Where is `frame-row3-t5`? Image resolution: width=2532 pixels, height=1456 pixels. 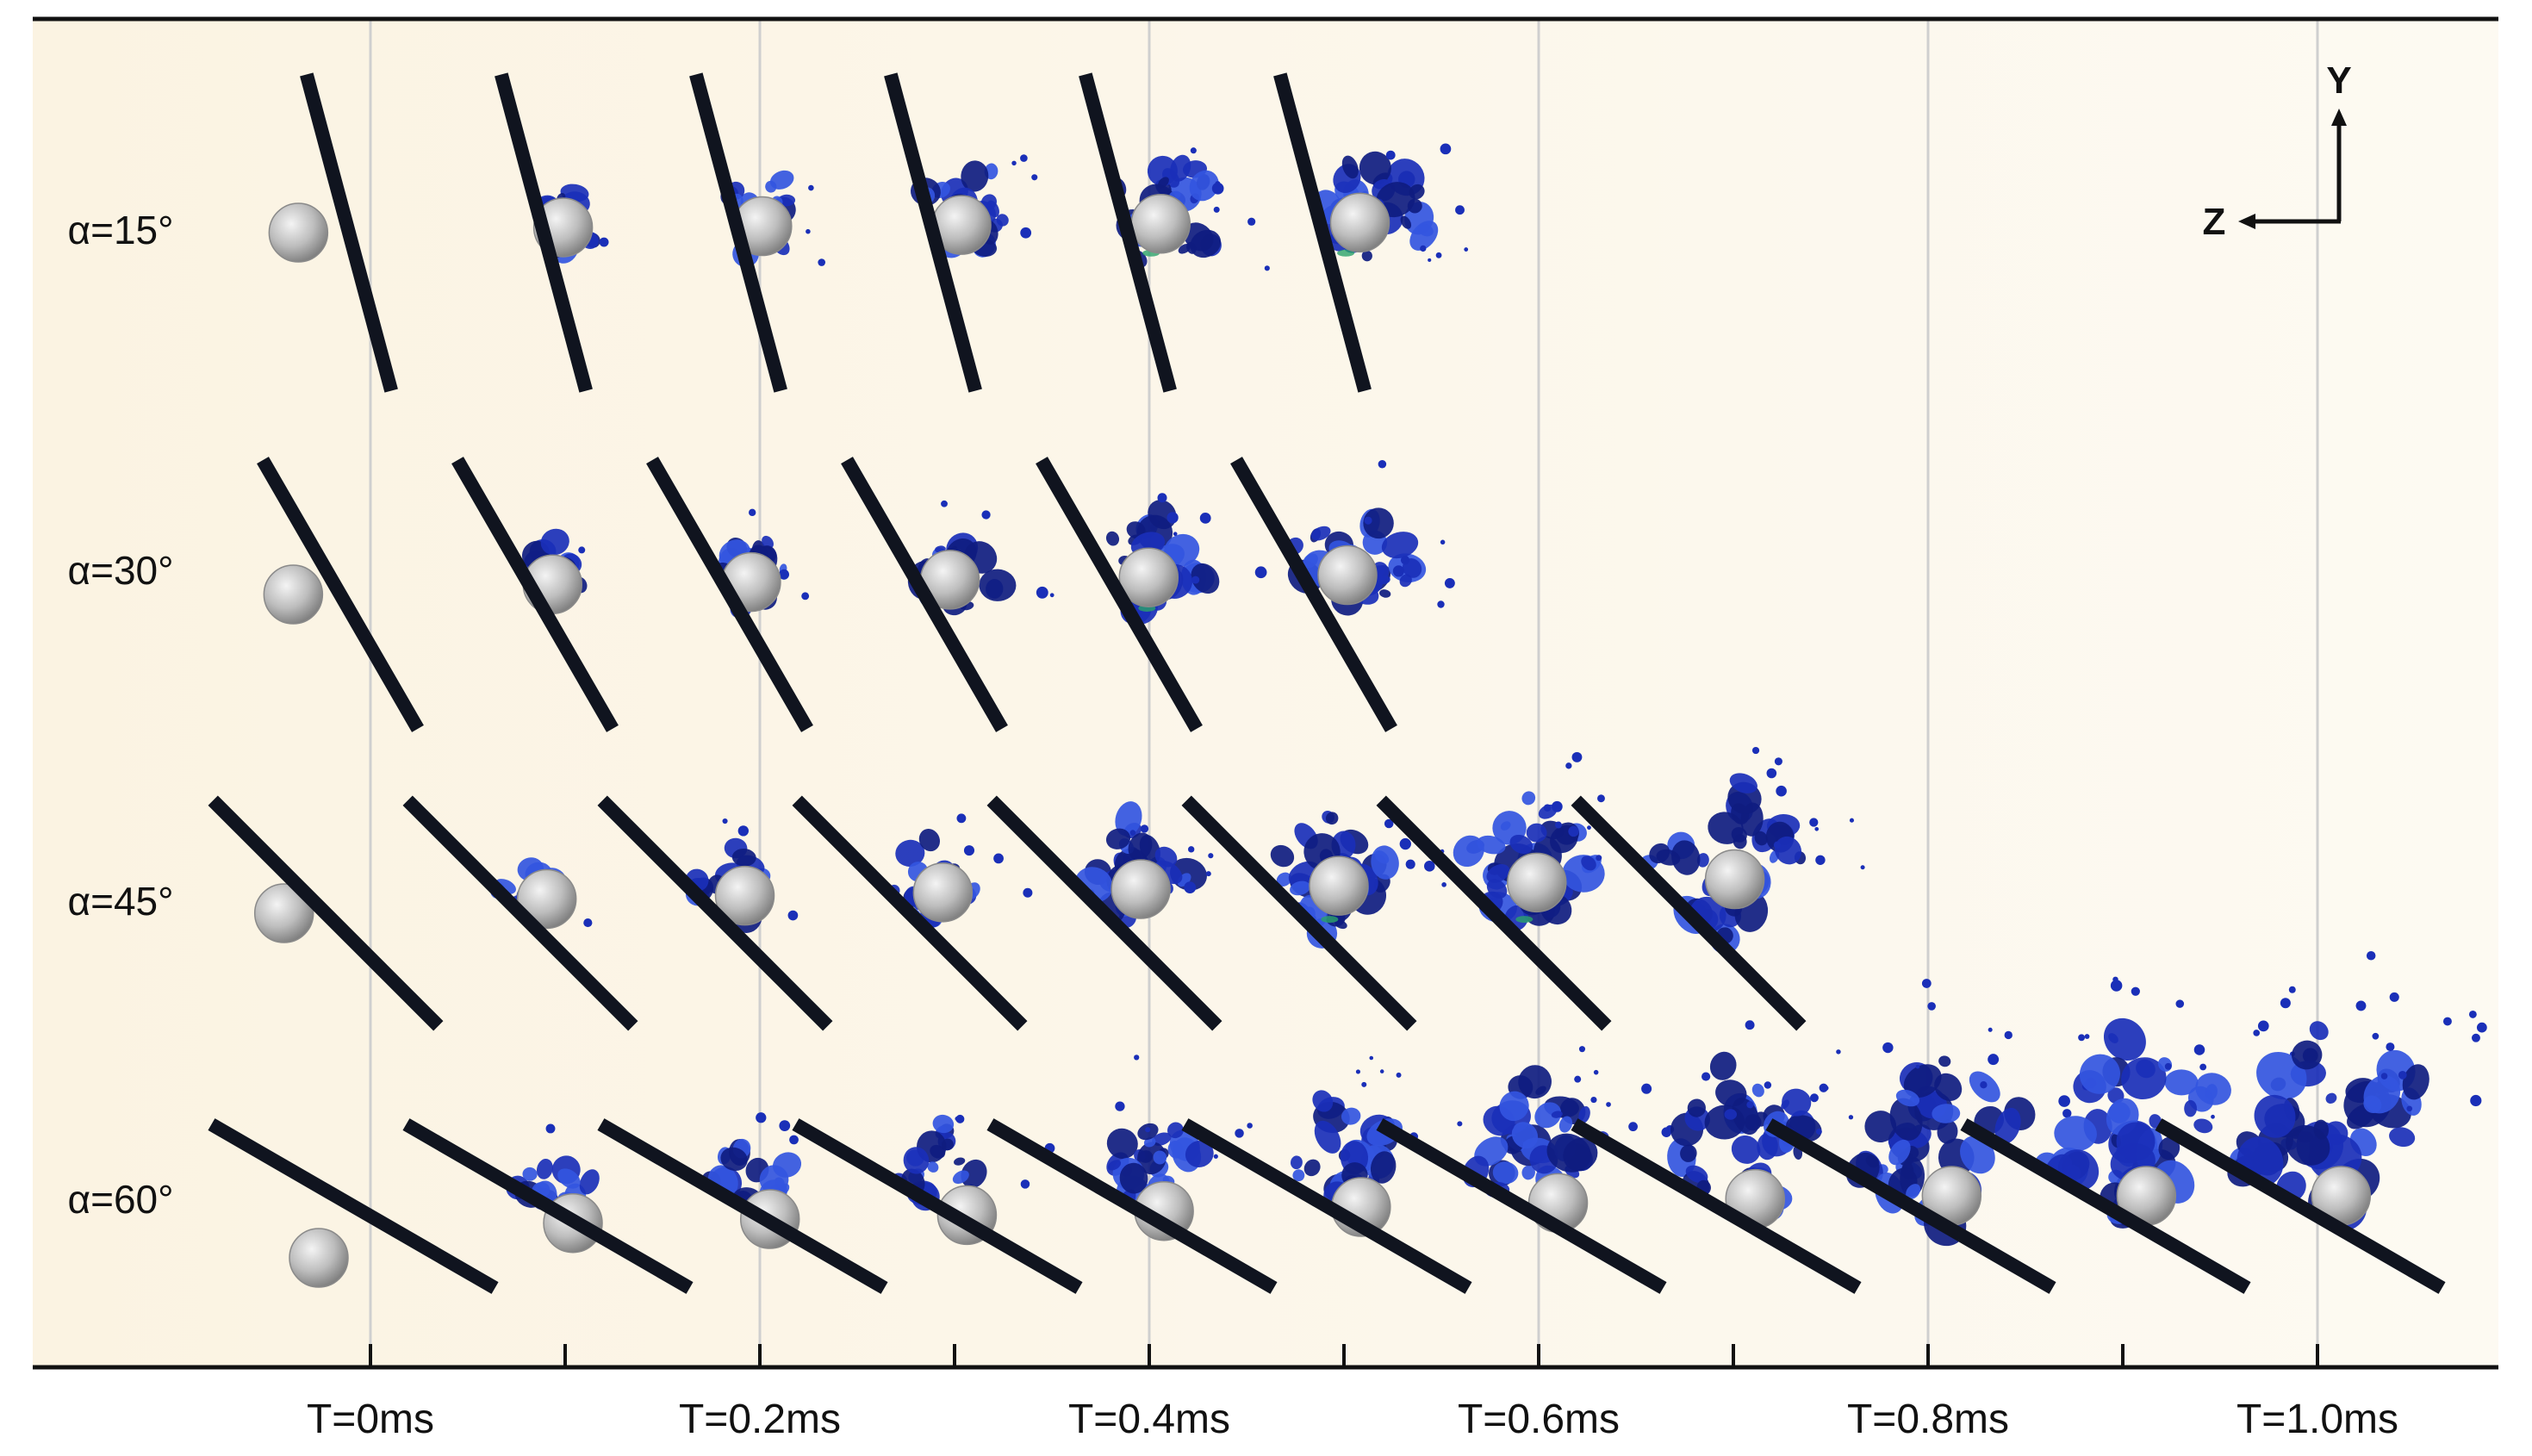
frame-row3-t5 is located at coordinates (1313, 913).